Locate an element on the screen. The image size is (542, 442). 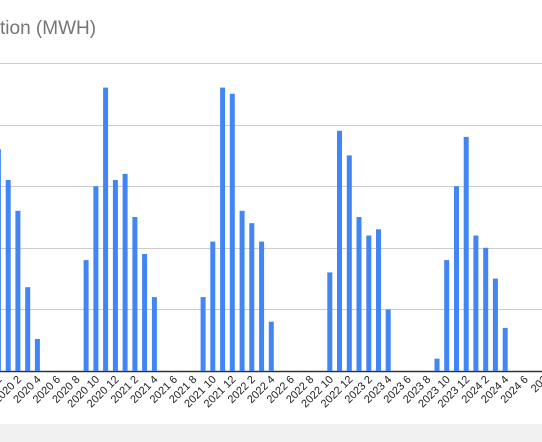
chart-title: tion (MWH) is located at coordinates (48, 28).